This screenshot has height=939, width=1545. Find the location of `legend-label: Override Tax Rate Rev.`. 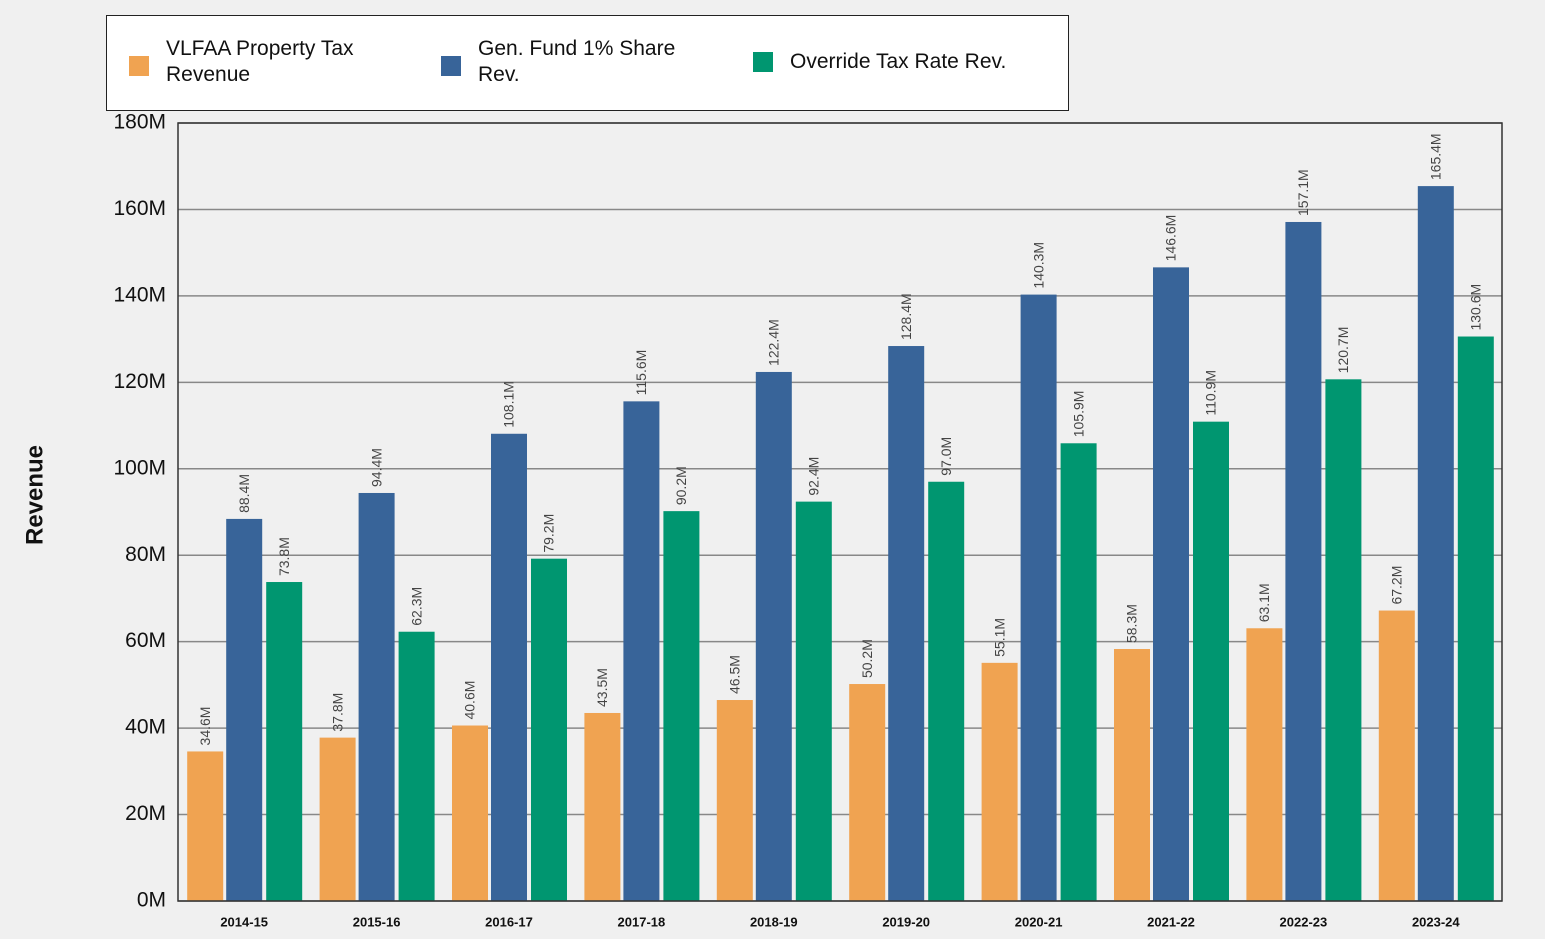

legend-label: Override Tax Rate Rev. is located at coordinates (898, 61).